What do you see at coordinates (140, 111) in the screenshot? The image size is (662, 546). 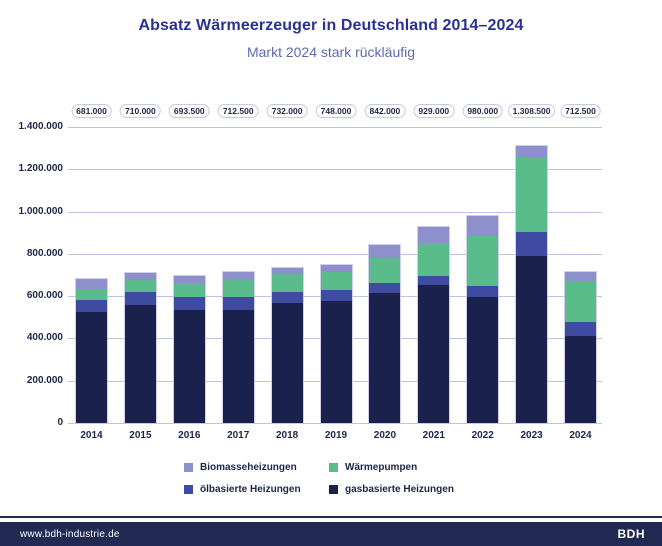 I see `total-badge: 710.000` at bounding box center [140, 111].